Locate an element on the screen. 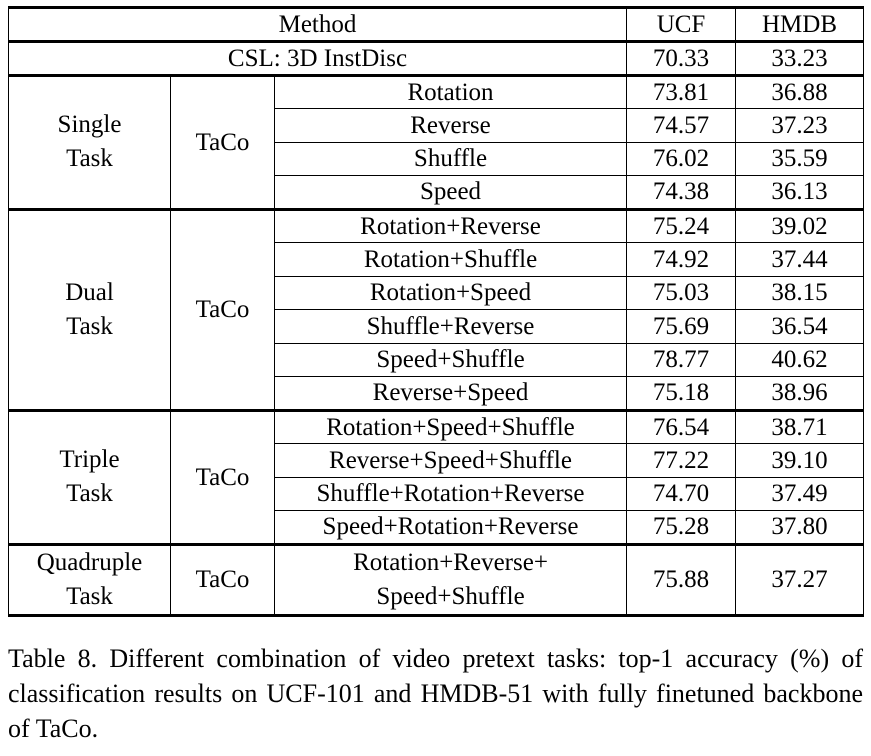 This screenshot has width=871, height=756. hmdb-cell: 37.27 is located at coordinates (800, 579).